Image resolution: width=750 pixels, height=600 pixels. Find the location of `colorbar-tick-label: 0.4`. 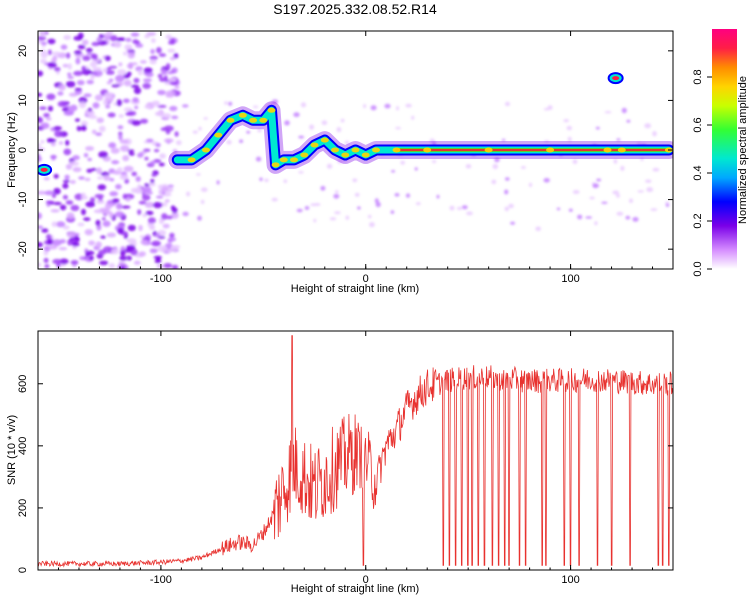

colorbar-tick-label: 0.4 is located at coordinates (698, 172).